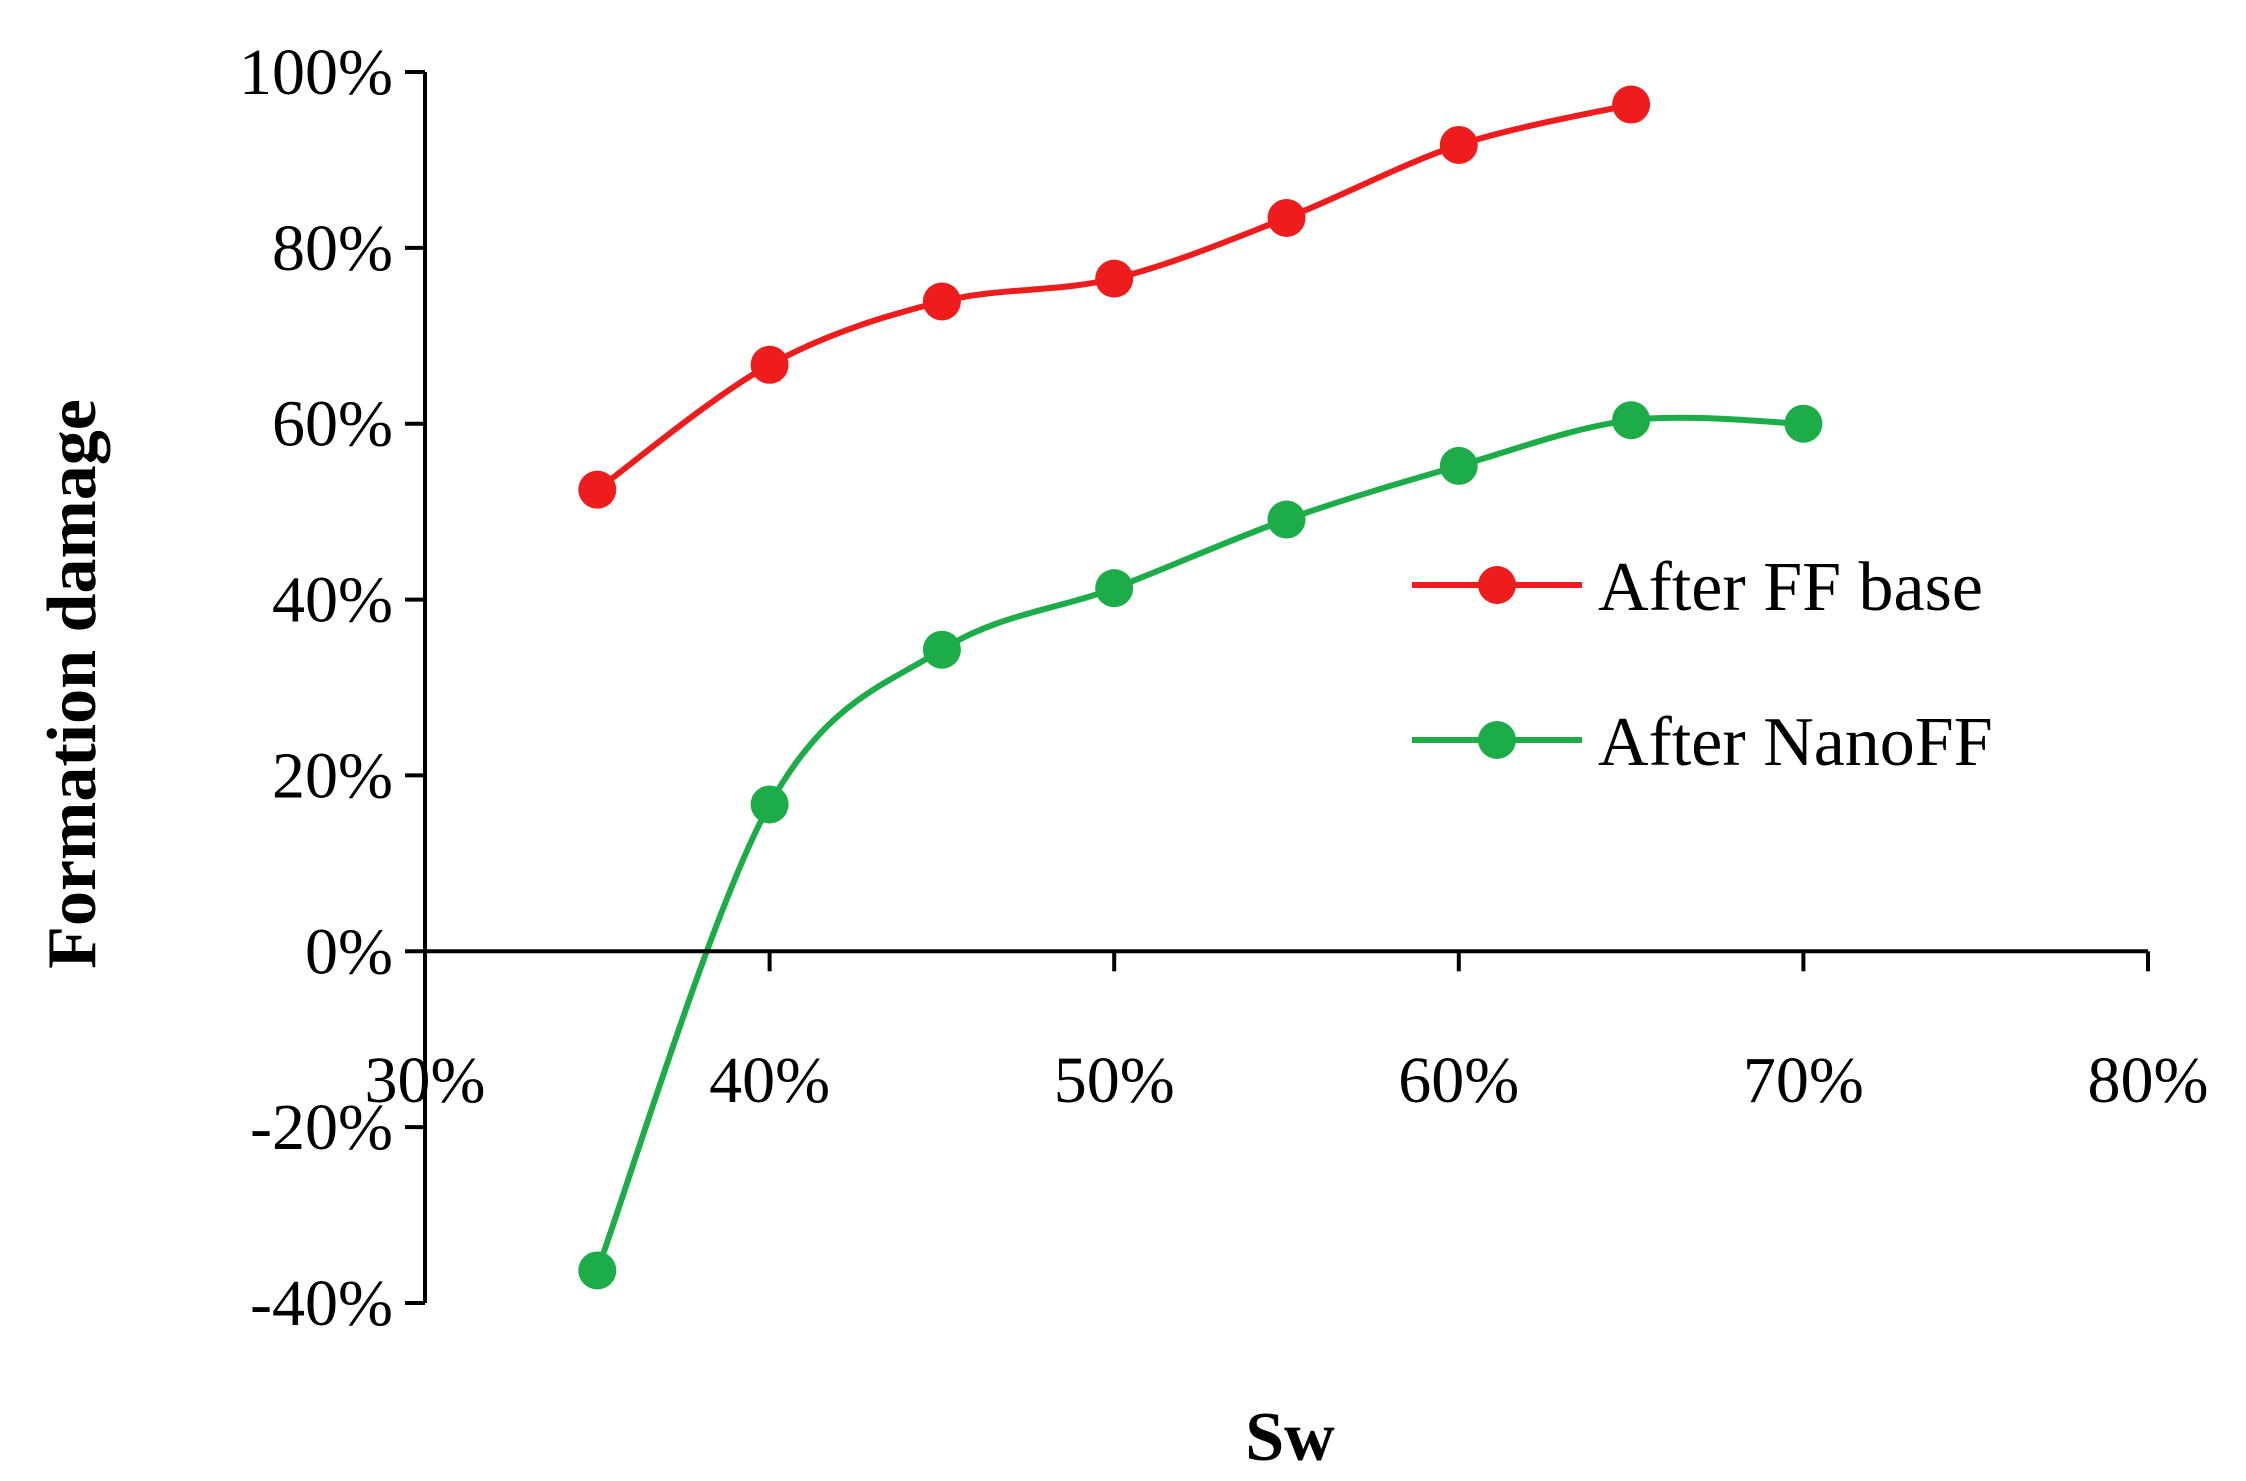  Describe the element at coordinates (332, 775) in the screenshot. I see `y-tick-label: 20%` at that location.